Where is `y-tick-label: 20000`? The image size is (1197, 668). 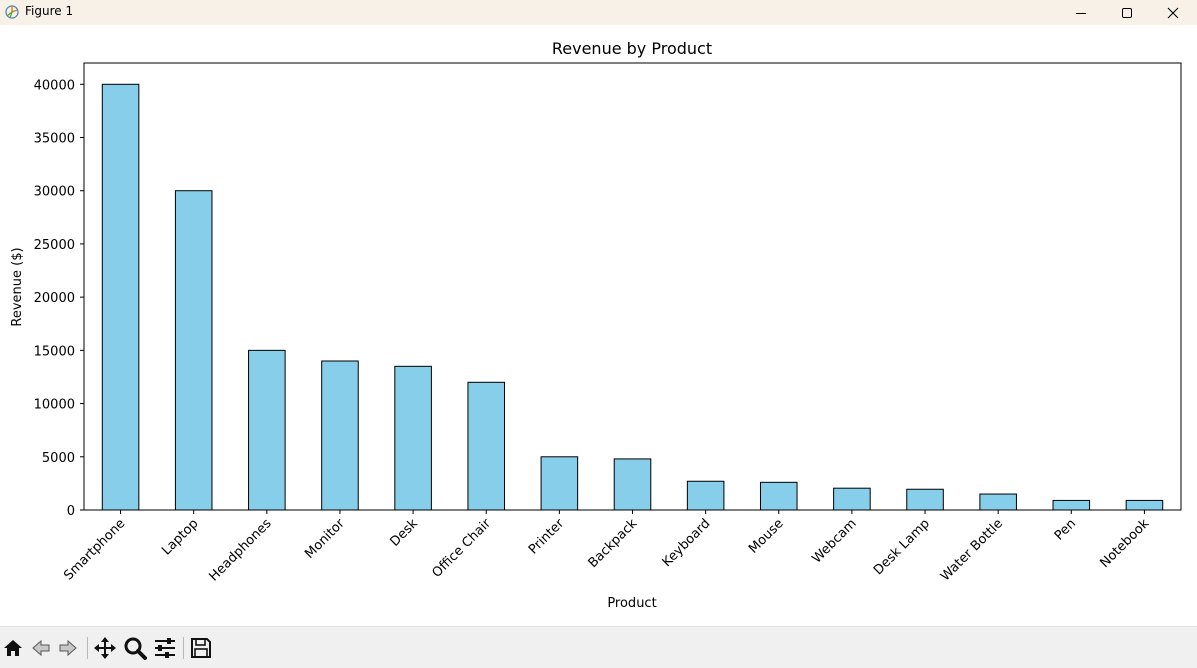 y-tick-label: 20000 is located at coordinates (54, 298).